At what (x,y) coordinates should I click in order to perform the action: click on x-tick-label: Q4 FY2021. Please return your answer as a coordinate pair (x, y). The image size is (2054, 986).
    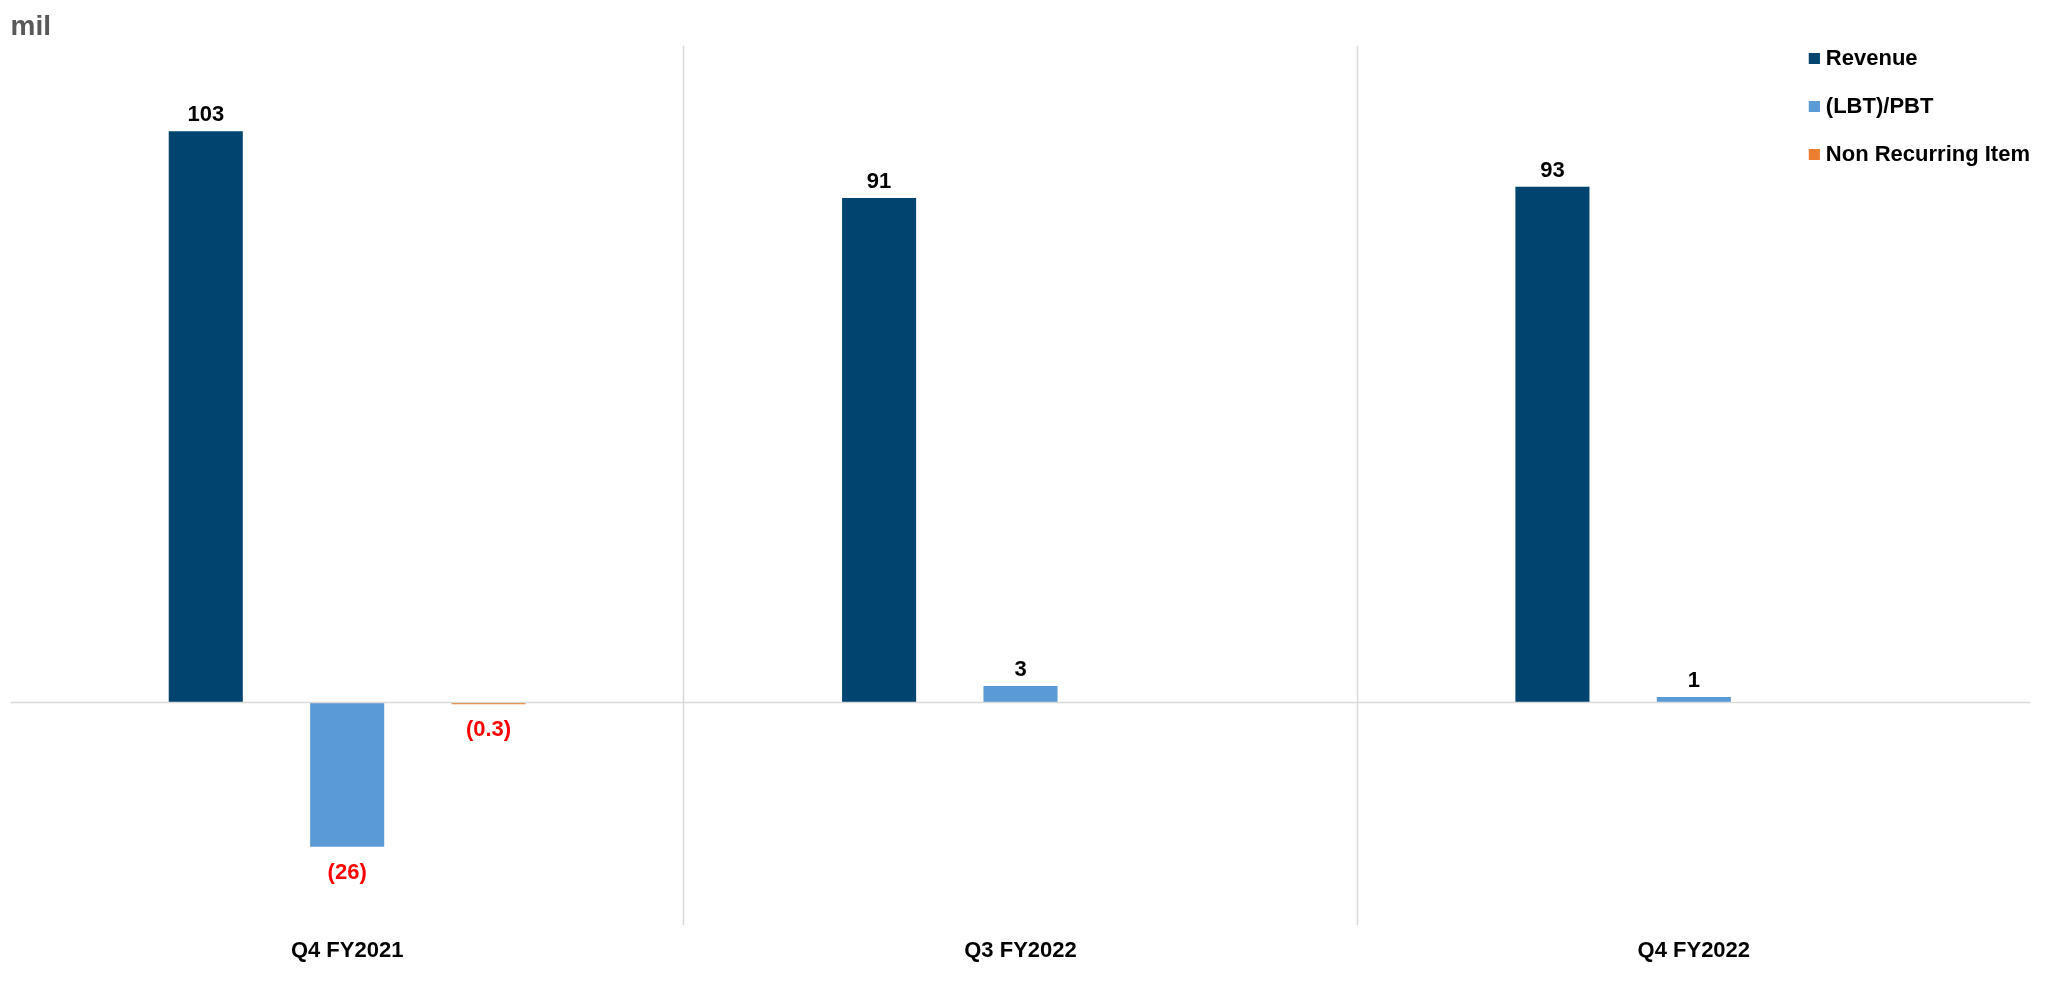
    Looking at the image, I should click on (347, 949).